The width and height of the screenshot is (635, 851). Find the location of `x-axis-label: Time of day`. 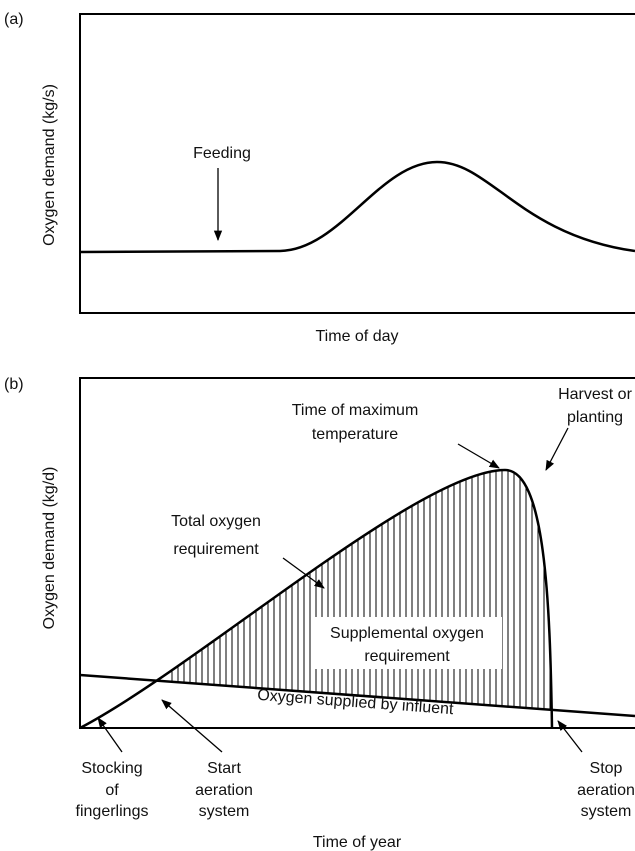

x-axis-label: Time of day is located at coordinates (357, 336).